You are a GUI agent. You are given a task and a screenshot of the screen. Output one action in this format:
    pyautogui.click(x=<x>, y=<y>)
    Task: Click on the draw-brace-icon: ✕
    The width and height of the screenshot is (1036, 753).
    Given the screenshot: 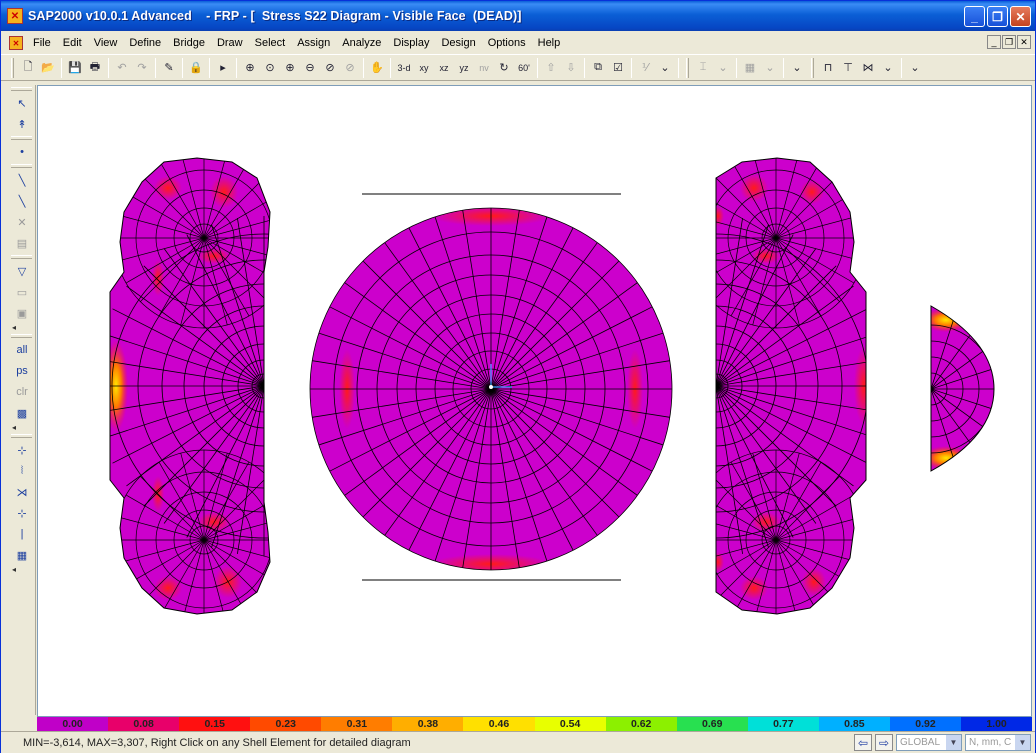 What is the action you would take?
    pyautogui.click(x=22, y=222)
    